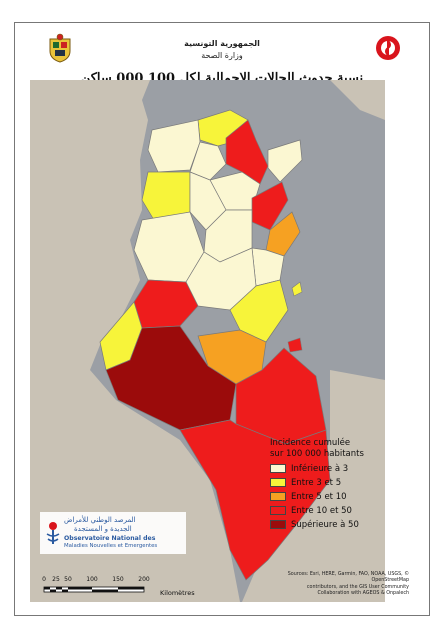 This screenshot has width=445, height=636. Describe the element at coordinates (100, 520) in the screenshot. I see `observatory-arabic-line-1: المرصد الوطني للأمراض` at that location.